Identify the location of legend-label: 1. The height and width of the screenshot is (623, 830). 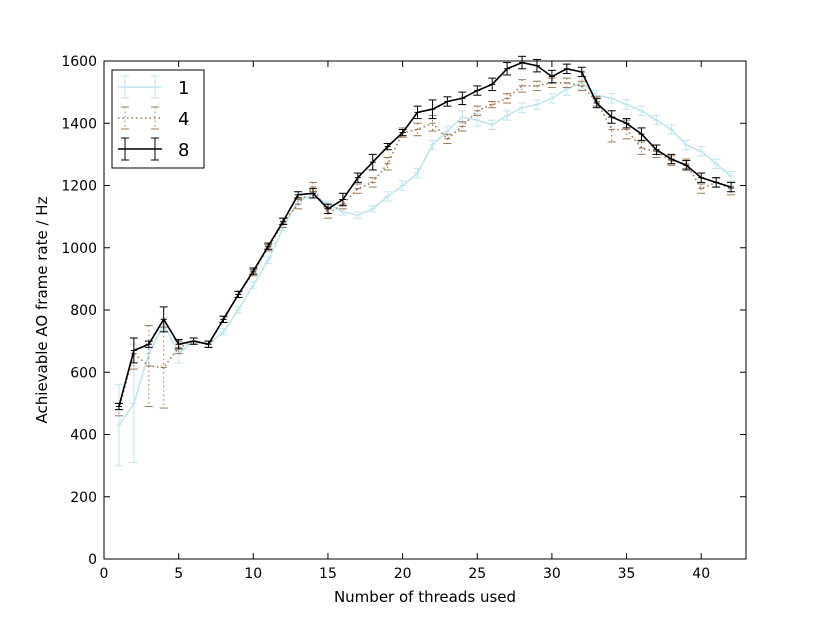
(183, 88).